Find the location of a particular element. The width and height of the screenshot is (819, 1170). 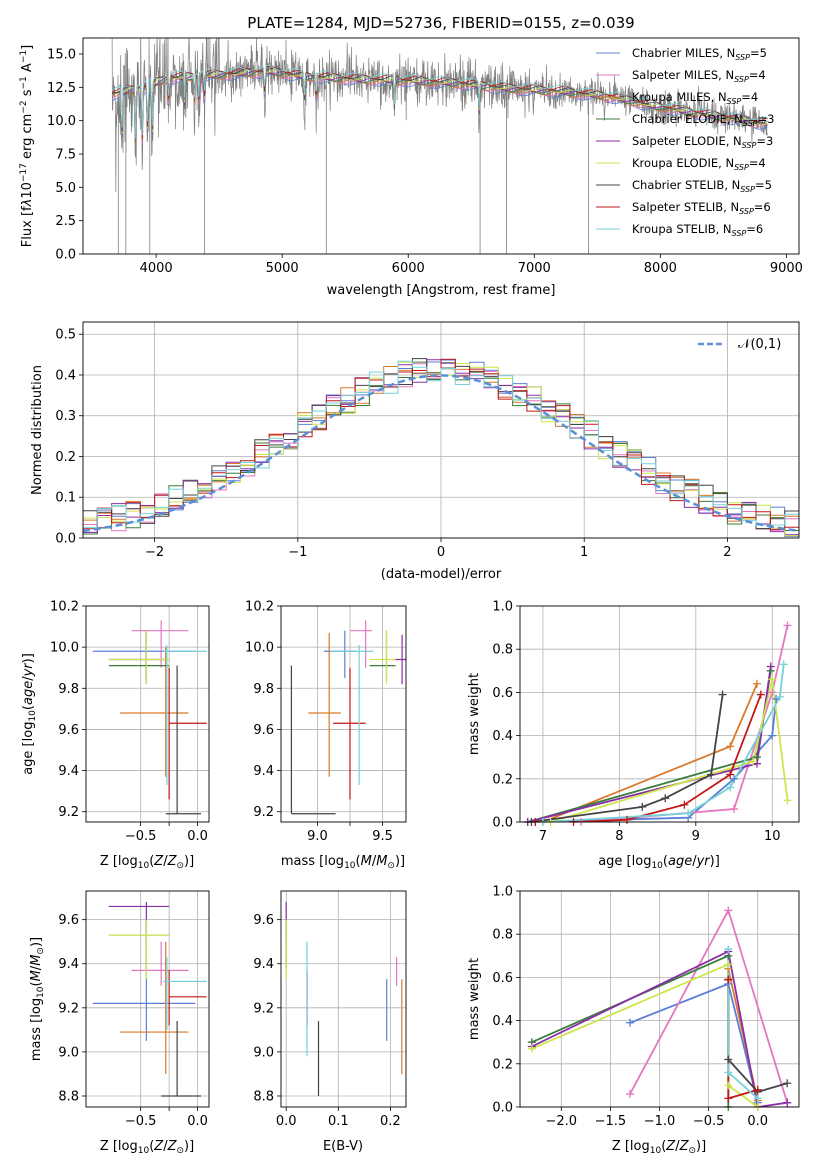

mw-age-y-tick-label: 0.8 is located at coordinates (502, 650).